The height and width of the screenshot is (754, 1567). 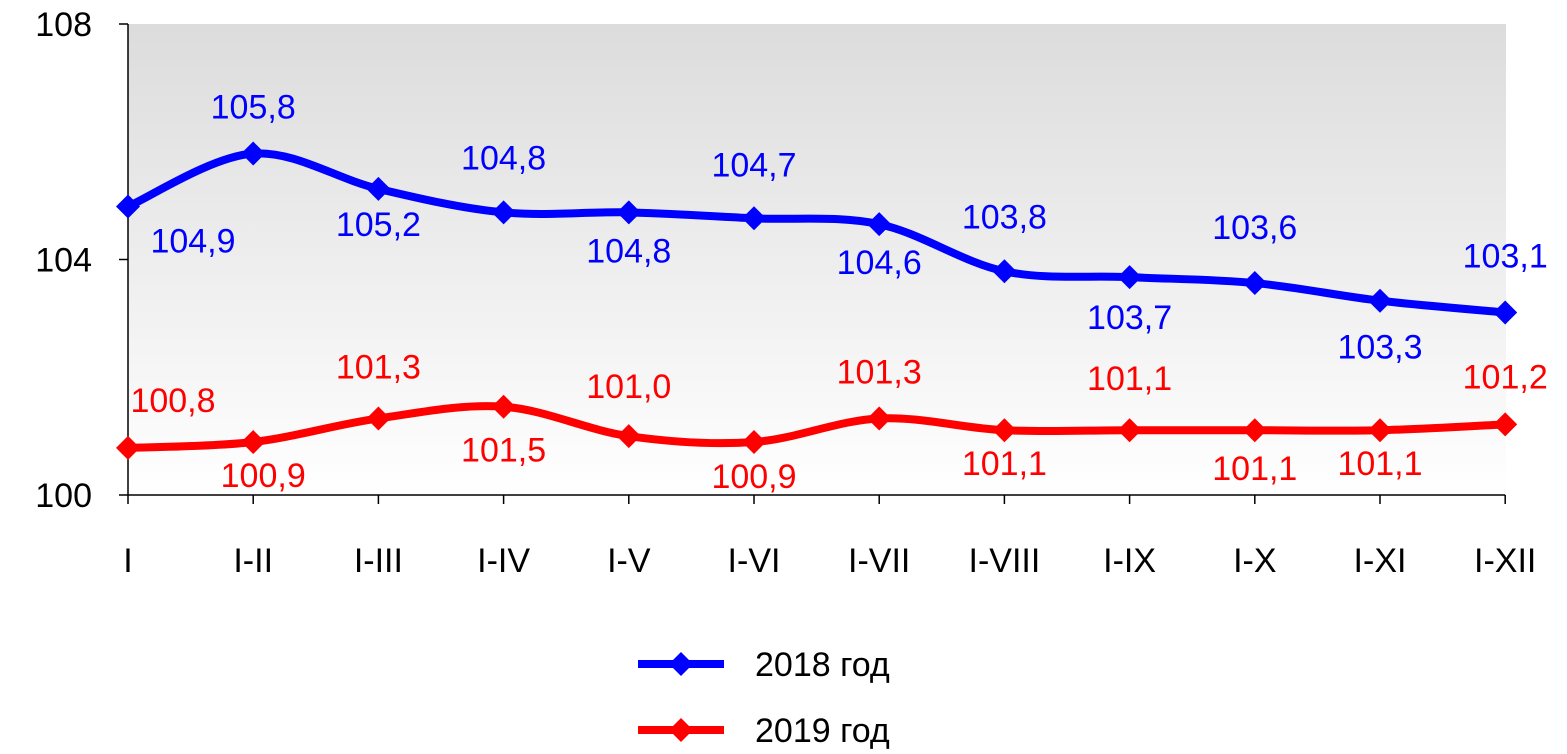 What do you see at coordinates (1379, 348) in the screenshot?
I see `series-1-data-label: 103,3` at bounding box center [1379, 348].